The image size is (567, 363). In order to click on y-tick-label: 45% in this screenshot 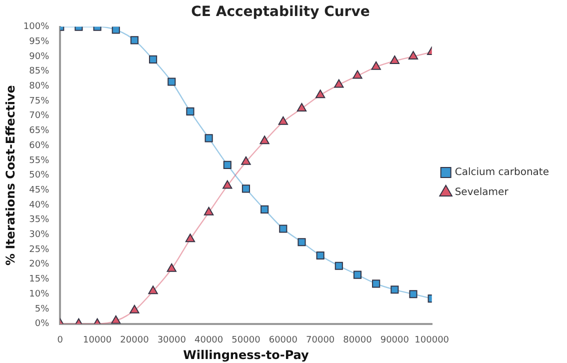, I will do `click(39, 190)`.